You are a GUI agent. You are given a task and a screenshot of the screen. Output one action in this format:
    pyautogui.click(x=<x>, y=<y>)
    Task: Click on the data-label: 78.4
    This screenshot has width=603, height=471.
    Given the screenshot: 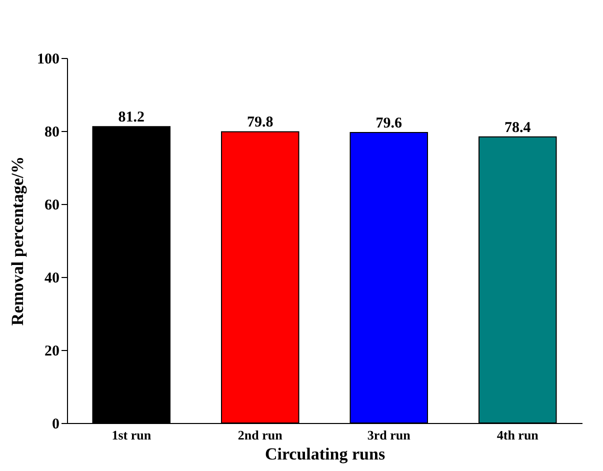 What is the action you would take?
    pyautogui.click(x=518, y=128)
    